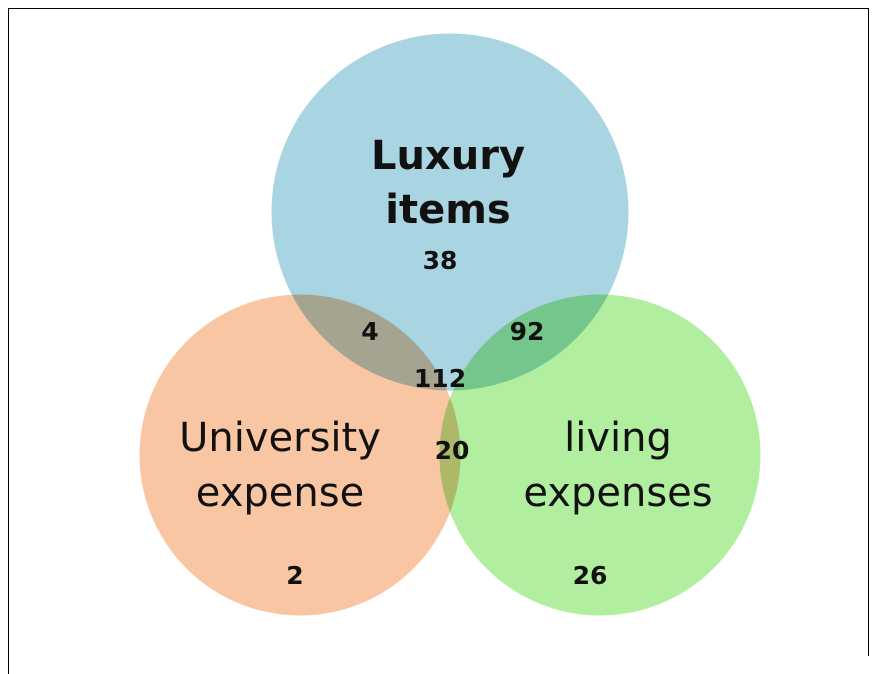 Image resolution: width=877 pixels, height=674 pixels. Describe the element at coordinates (448, 156) in the screenshot. I see `set-label: Luxury` at that location.